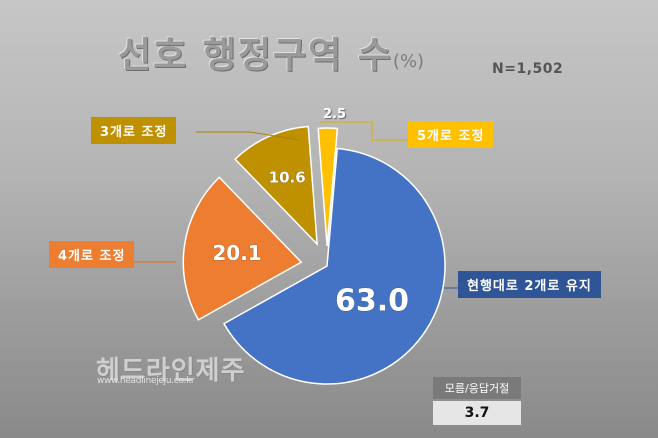 The height and width of the screenshot is (438, 658). Describe the element at coordinates (134, 130) in the screenshot. I see `label-three-districts: 3개로 조정` at that location.